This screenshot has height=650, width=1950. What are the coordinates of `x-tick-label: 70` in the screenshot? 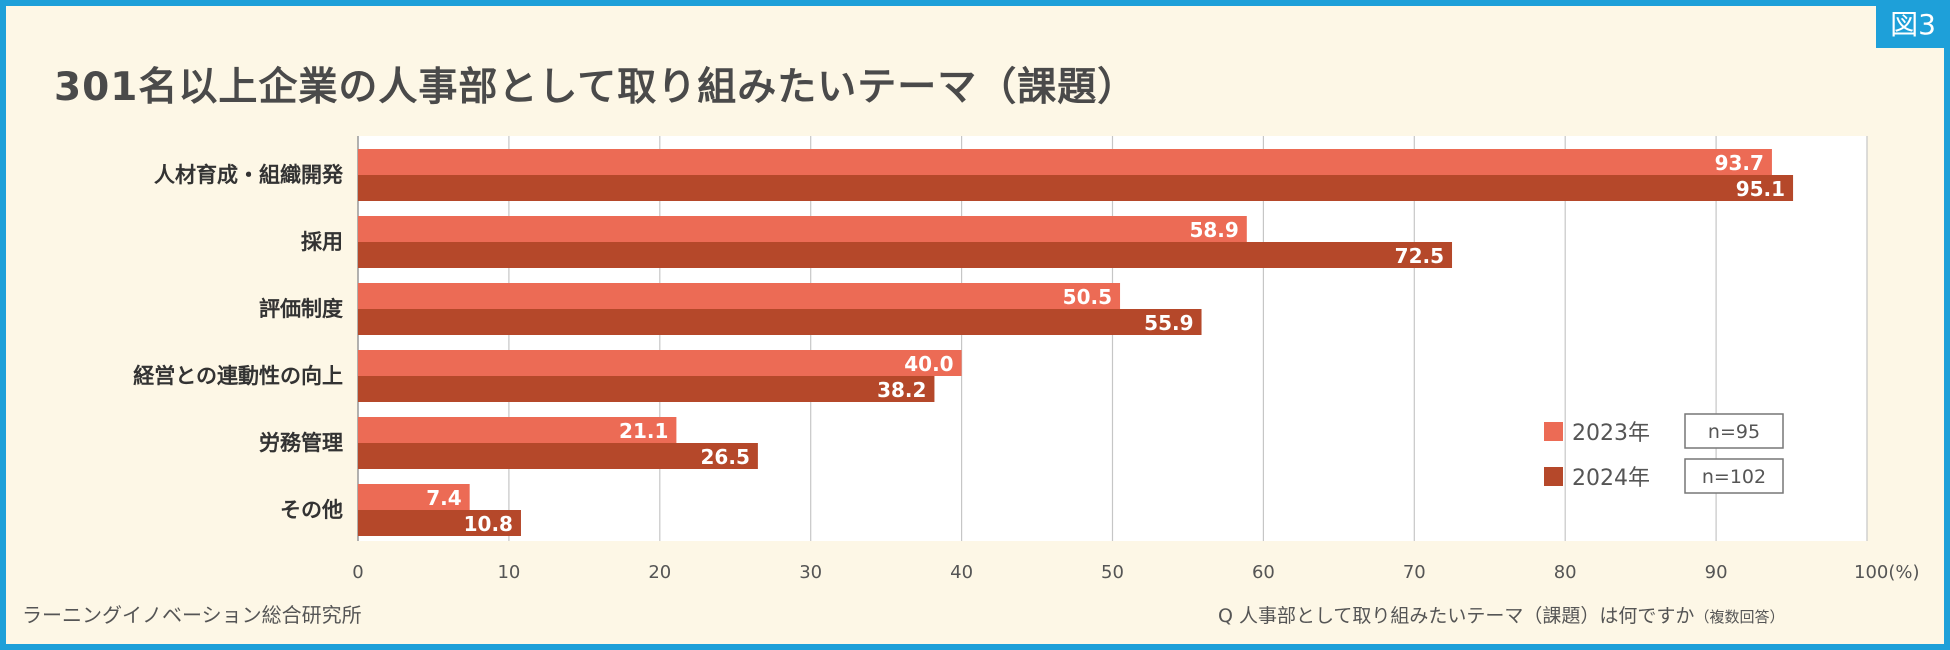 It's located at (1414, 572).